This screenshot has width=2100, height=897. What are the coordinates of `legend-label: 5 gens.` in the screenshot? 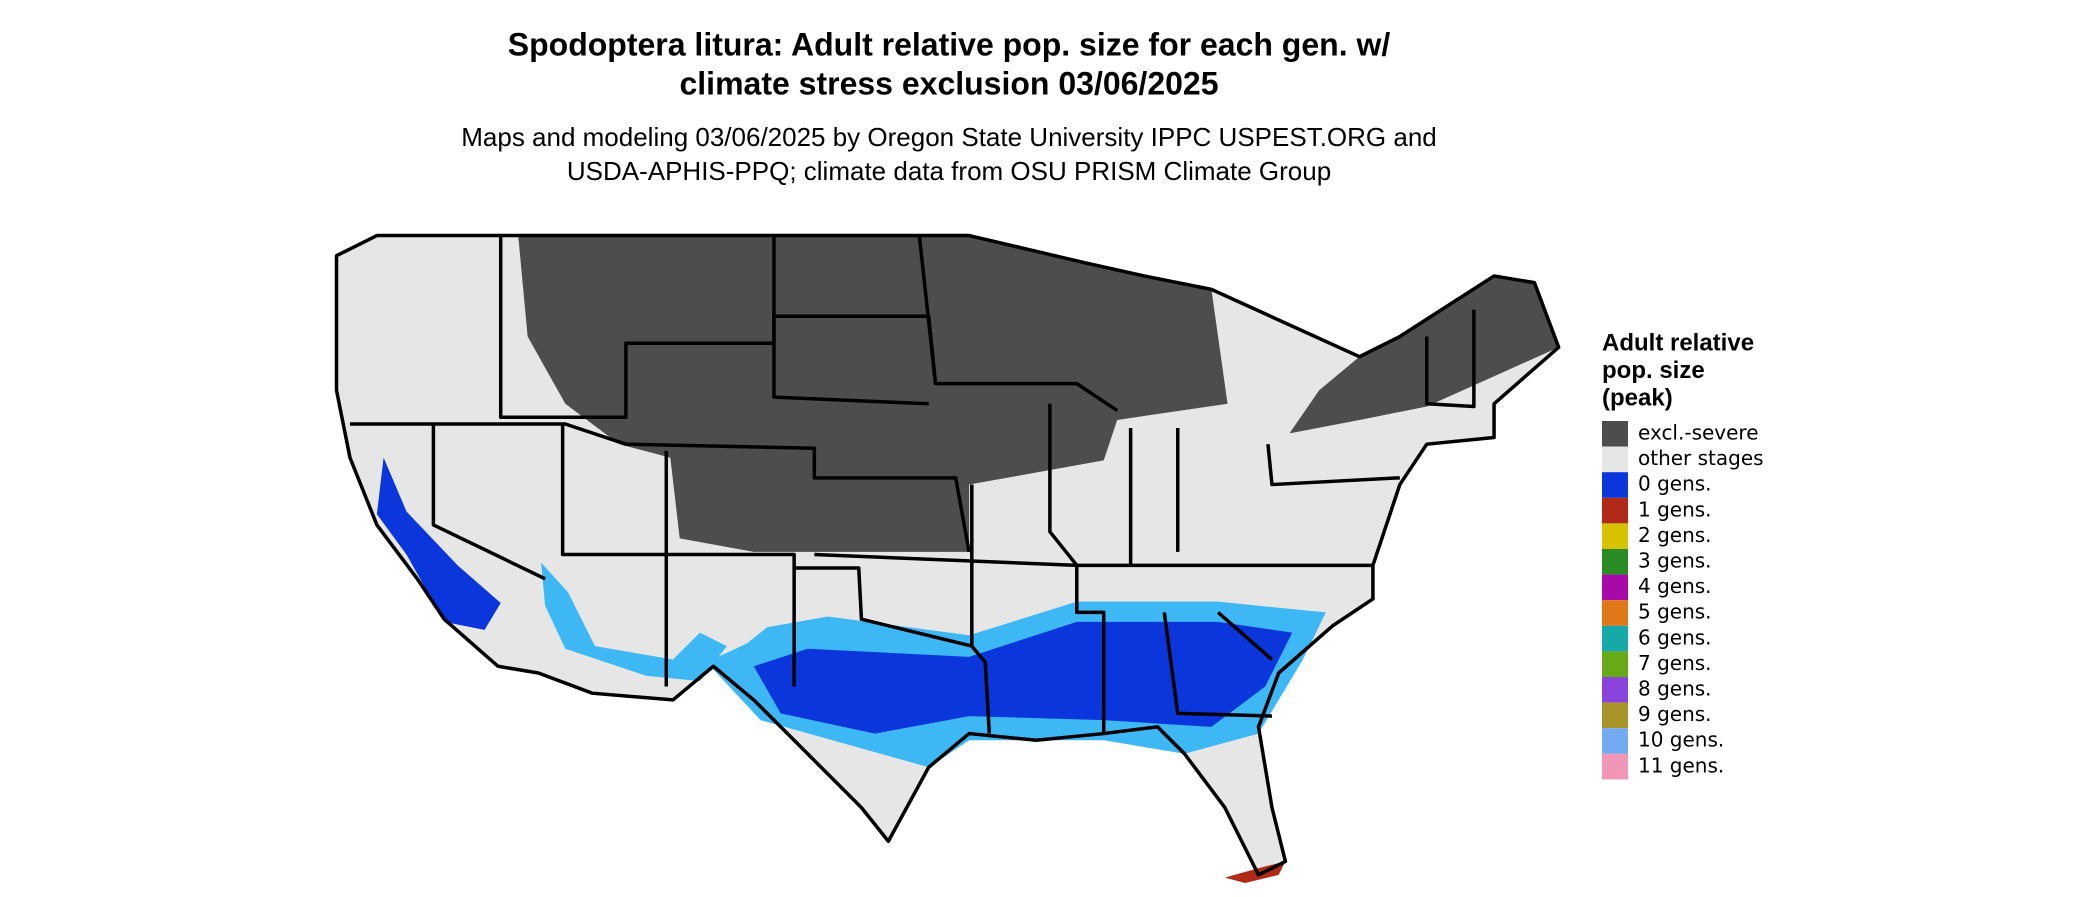 It's located at (1675, 612).